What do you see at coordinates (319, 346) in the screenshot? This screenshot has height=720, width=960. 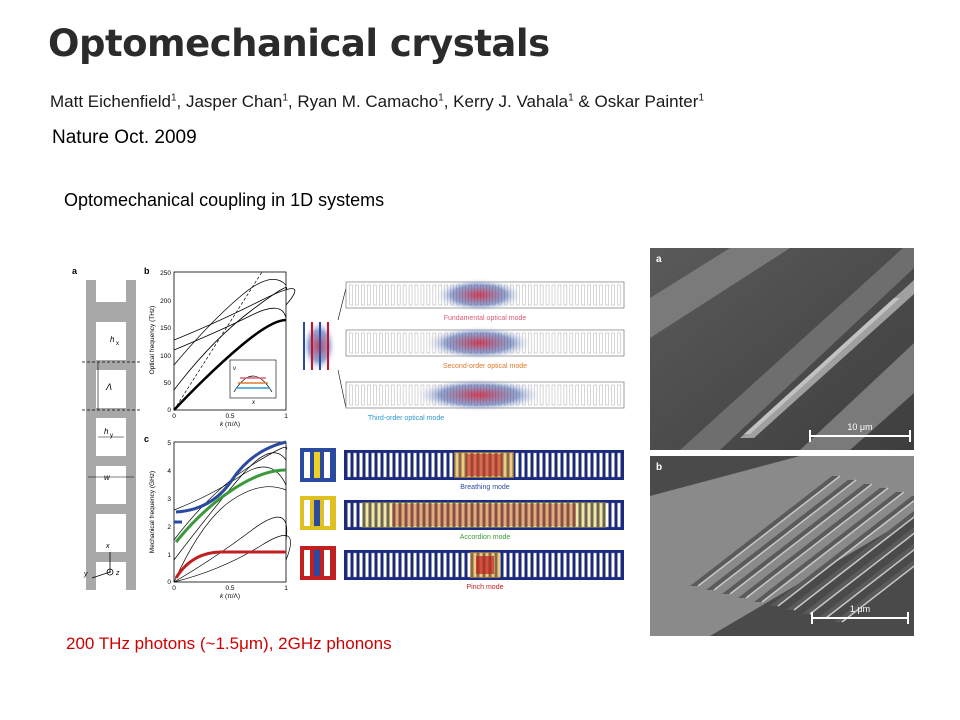 I see `optical-cell-mode-thumbnail` at bounding box center [319, 346].